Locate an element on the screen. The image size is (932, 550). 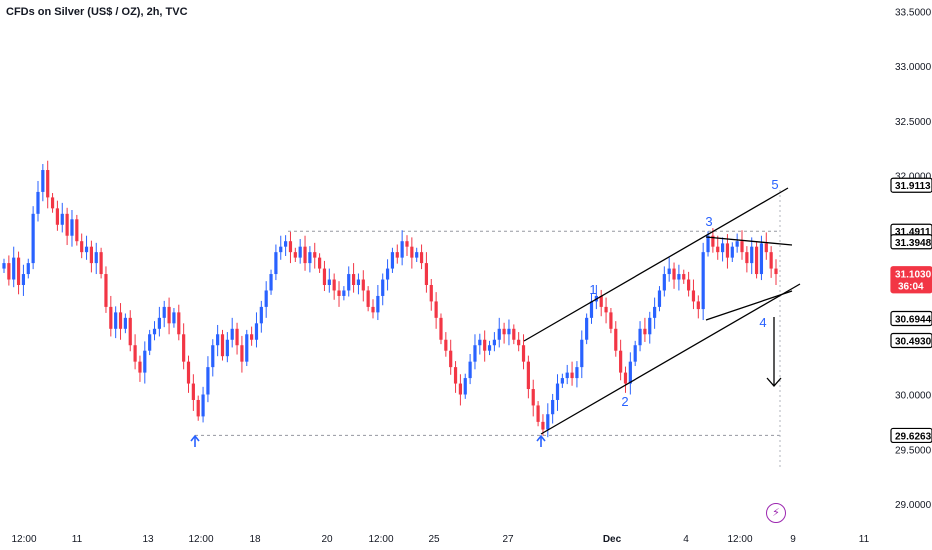
y-tick-label: 32.5000 is located at coordinates (913, 122).